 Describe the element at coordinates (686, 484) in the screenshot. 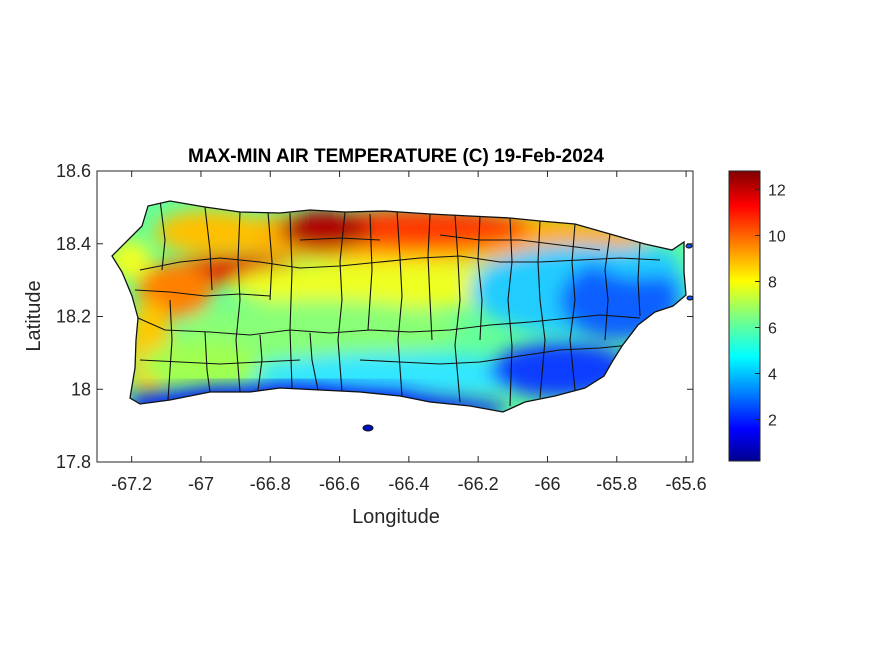

I see `x-tick-label: -65.6` at that location.